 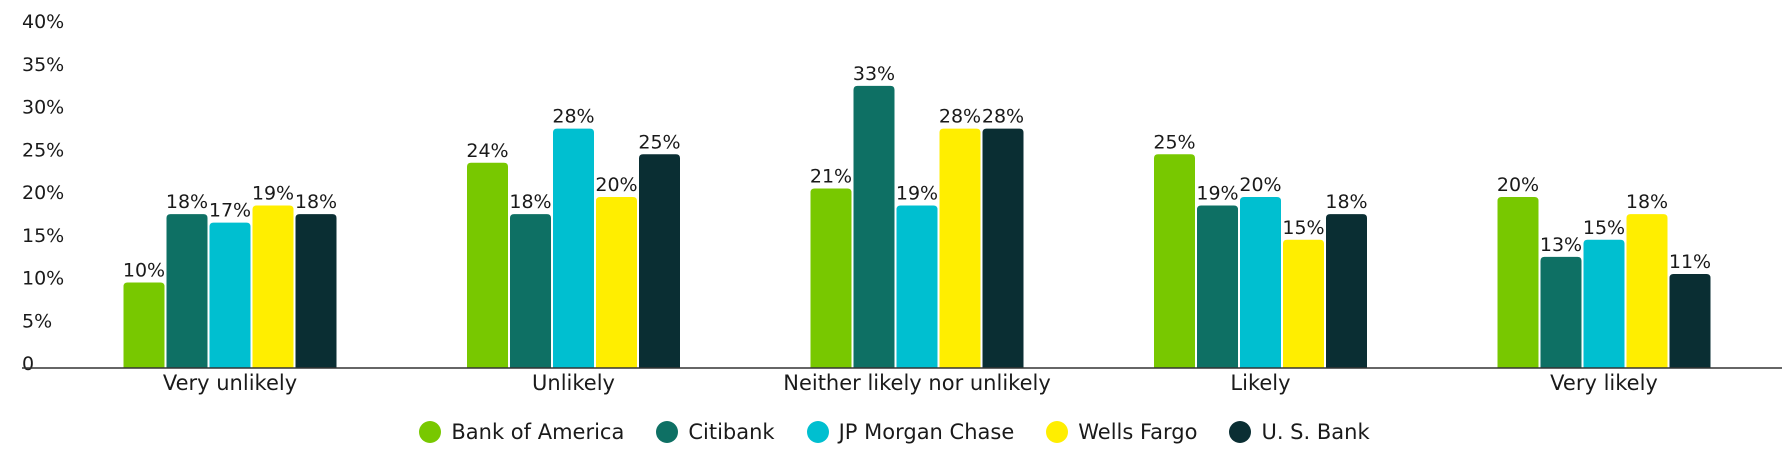 I want to click on legend-item: U. S. Bank, so click(x=1299, y=432).